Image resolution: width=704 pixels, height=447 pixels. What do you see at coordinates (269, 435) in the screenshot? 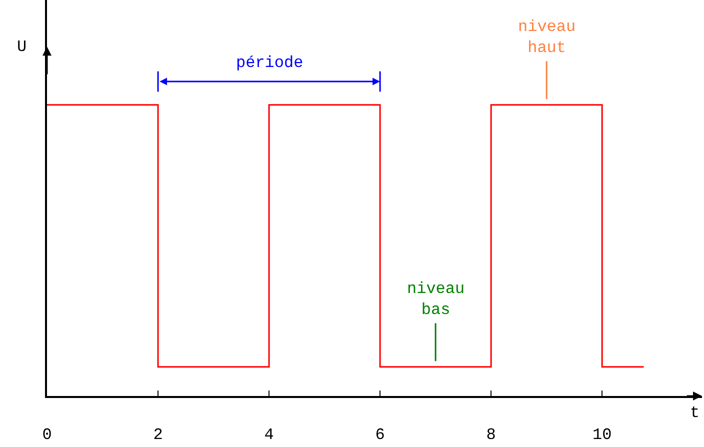
I see `x-tick-label: 4` at bounding box center [269, 435].